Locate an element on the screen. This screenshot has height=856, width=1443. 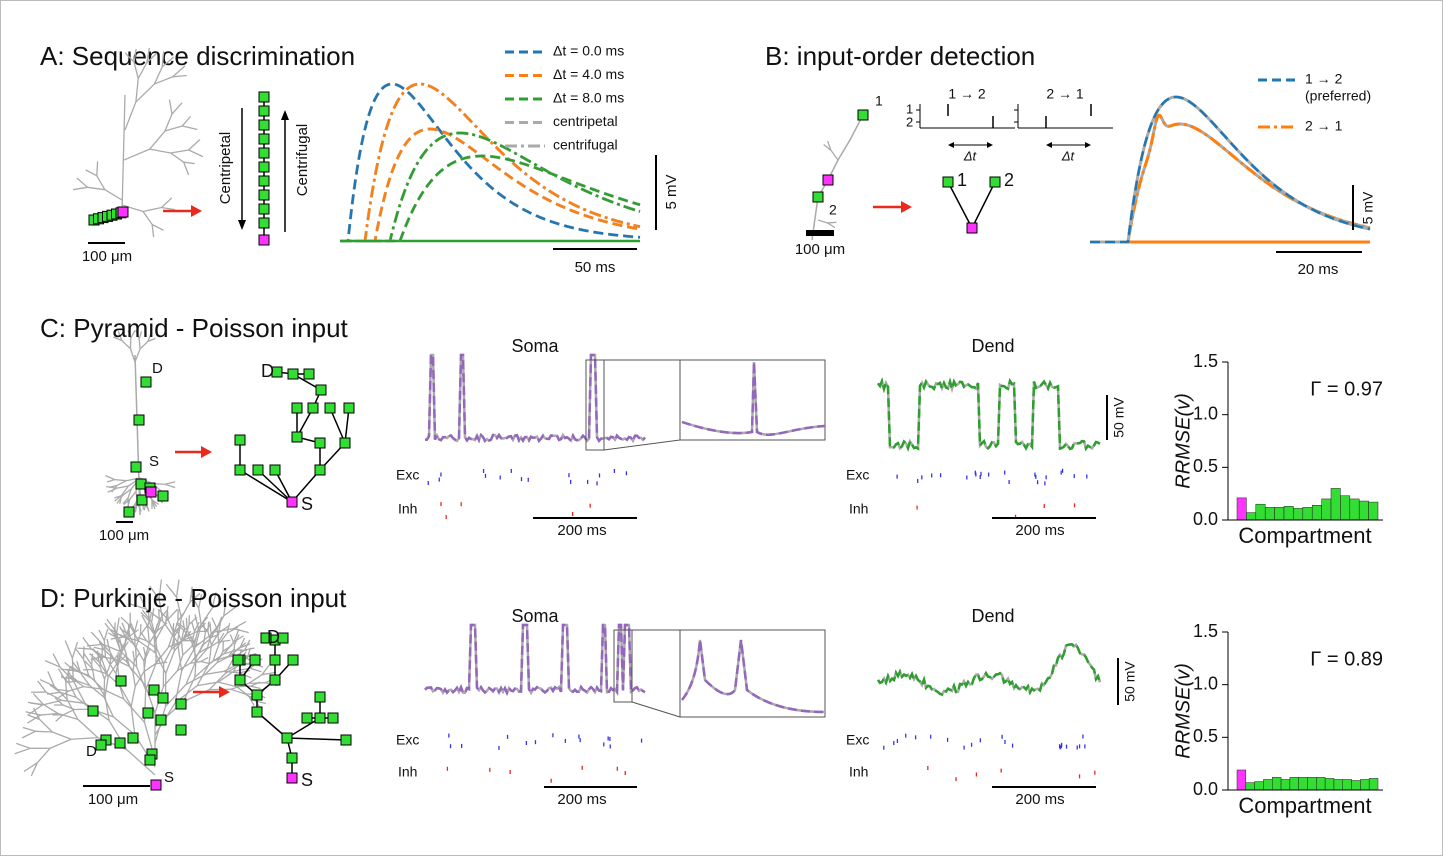
scale-label: 50 ms is located at coordinates (595, 267).